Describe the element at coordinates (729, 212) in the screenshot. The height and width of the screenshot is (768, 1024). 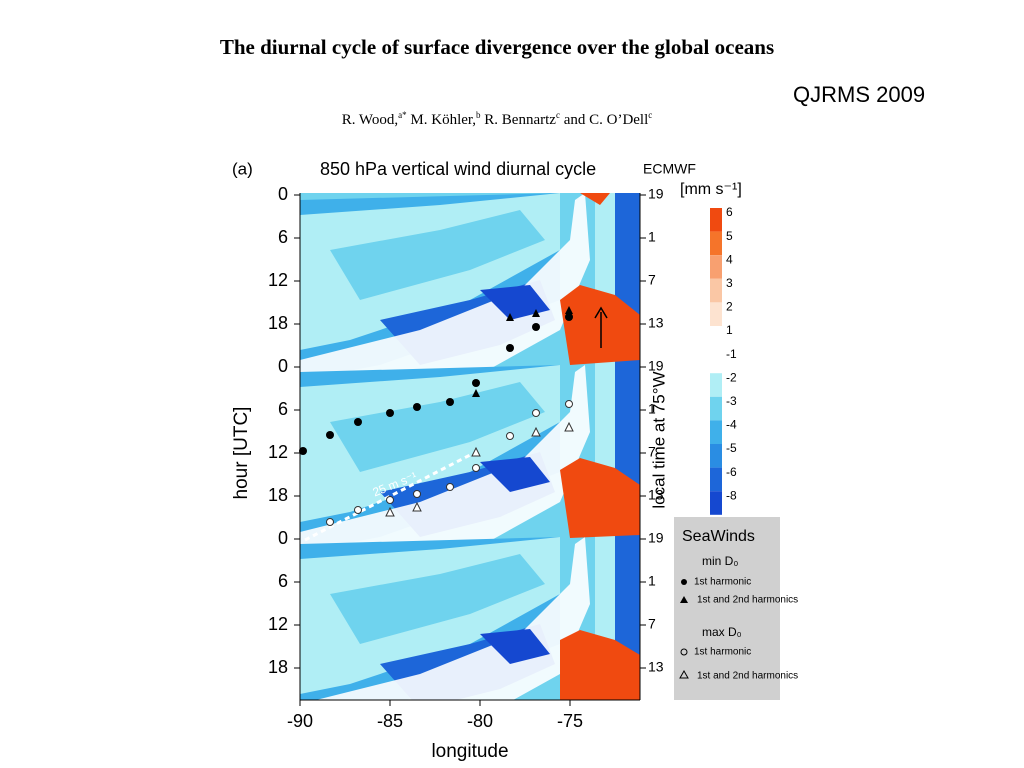
I see `colorbar-label: 6` at that location.